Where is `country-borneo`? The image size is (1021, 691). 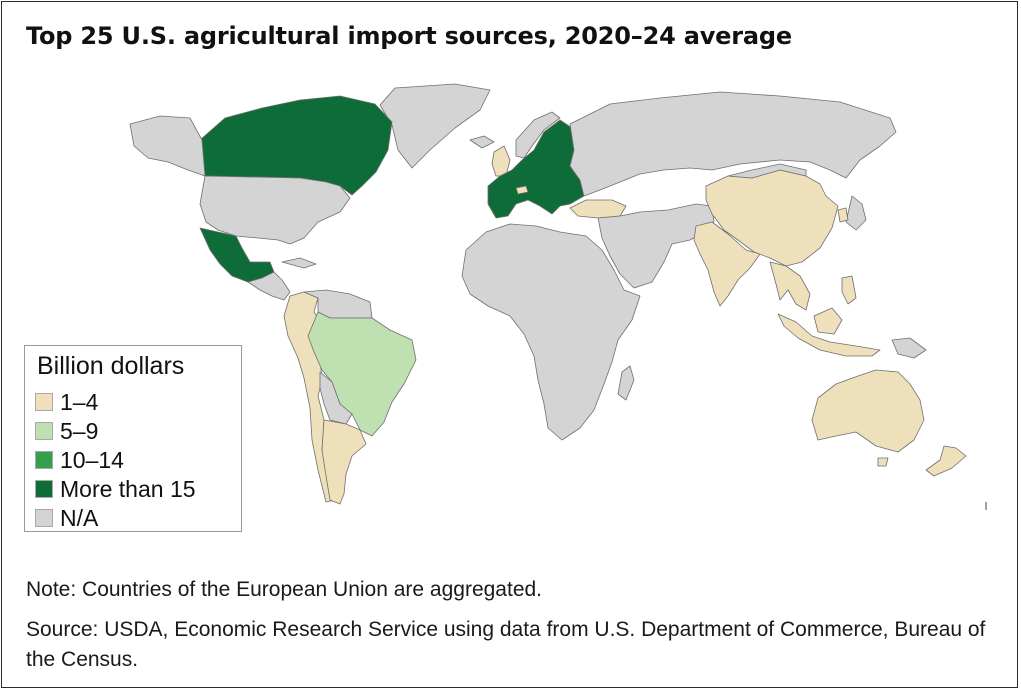 country-borneo is located at coordinates (828, 321).